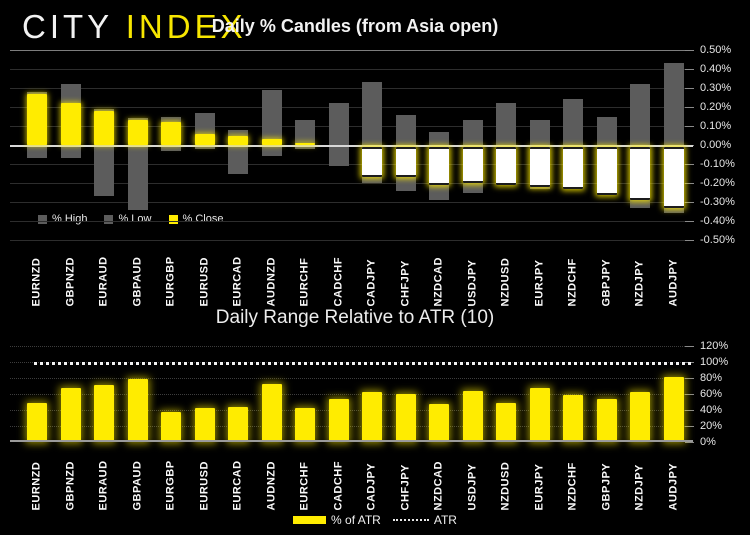  I want to click on logo-index-text: INDEX, so click(186, 26).